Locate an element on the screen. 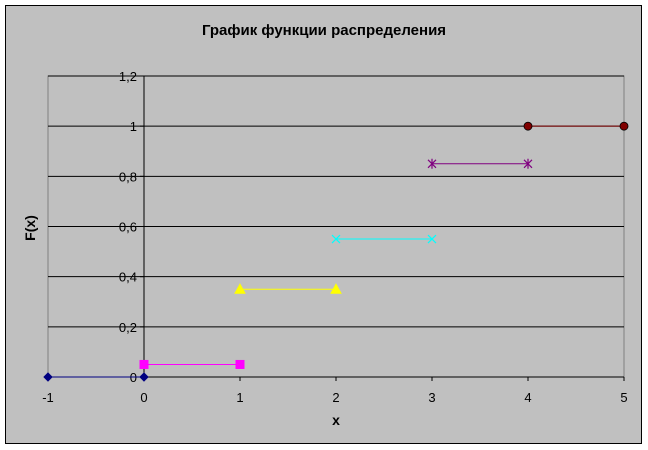 The width and height of the screenshot is (648, 450). x-tick-label: 3 is located at coordinates (431, 397).